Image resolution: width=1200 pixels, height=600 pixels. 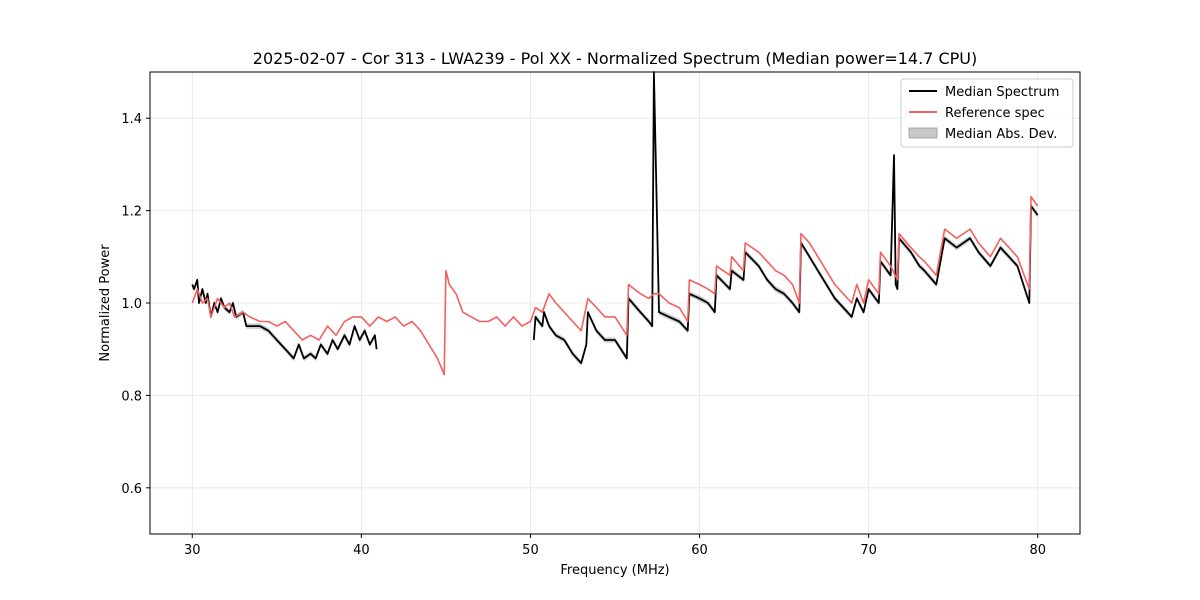 I want to click on legend-label: Reference spec, so click(x=995, y=113).